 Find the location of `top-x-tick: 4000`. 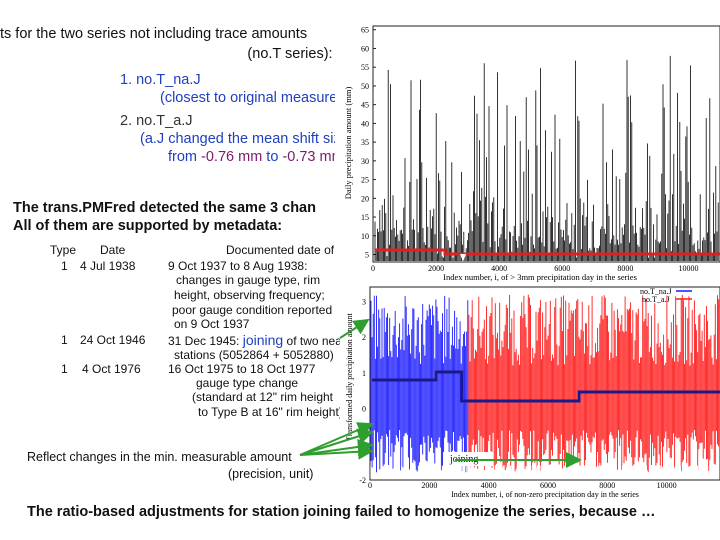

top-x-tick: 4000 is located at coordinates (499, 268).